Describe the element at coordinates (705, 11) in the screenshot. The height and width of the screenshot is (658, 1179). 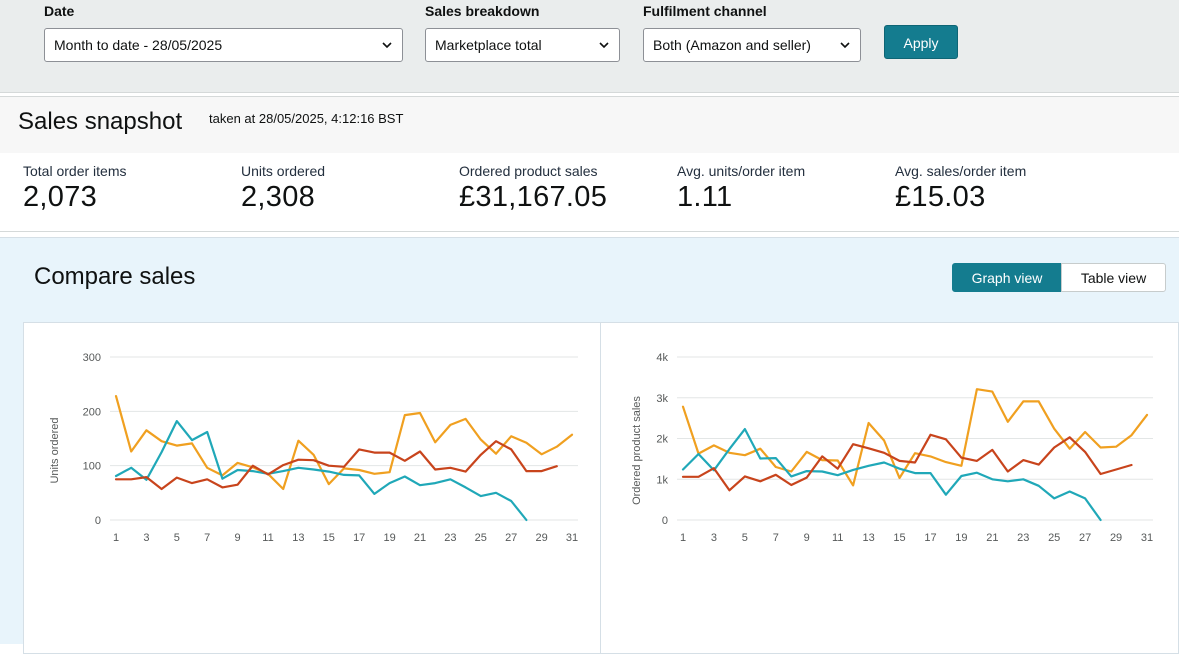
I see `channel-filter-label: Fulfilment channel` at that location.